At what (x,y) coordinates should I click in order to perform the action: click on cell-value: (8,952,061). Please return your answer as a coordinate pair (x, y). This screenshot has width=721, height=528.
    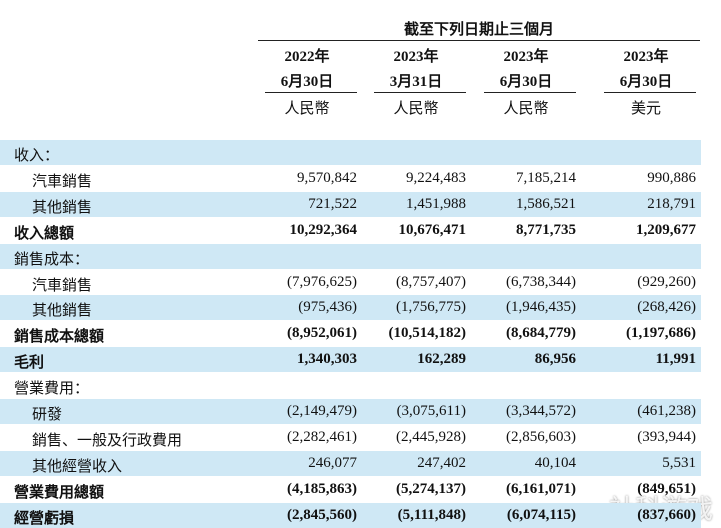
    Looking at the image, I should click on (322, 333).